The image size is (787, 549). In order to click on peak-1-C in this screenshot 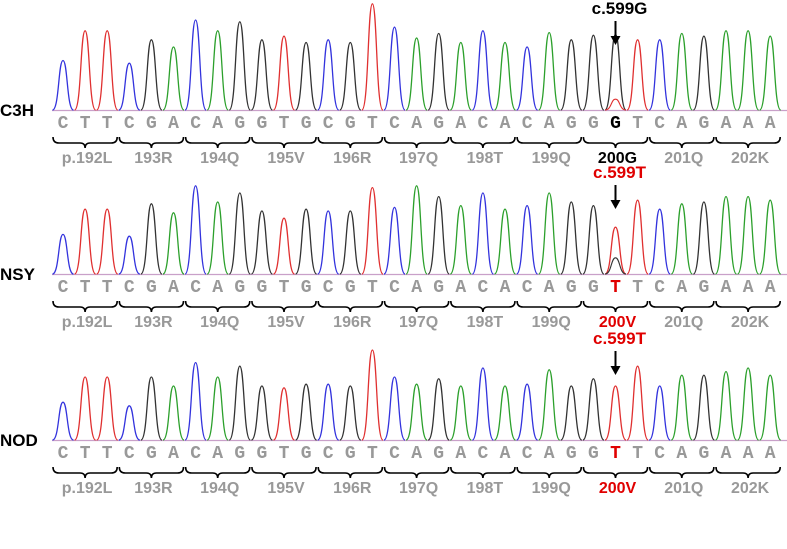, I will do `click(63, 85)`.